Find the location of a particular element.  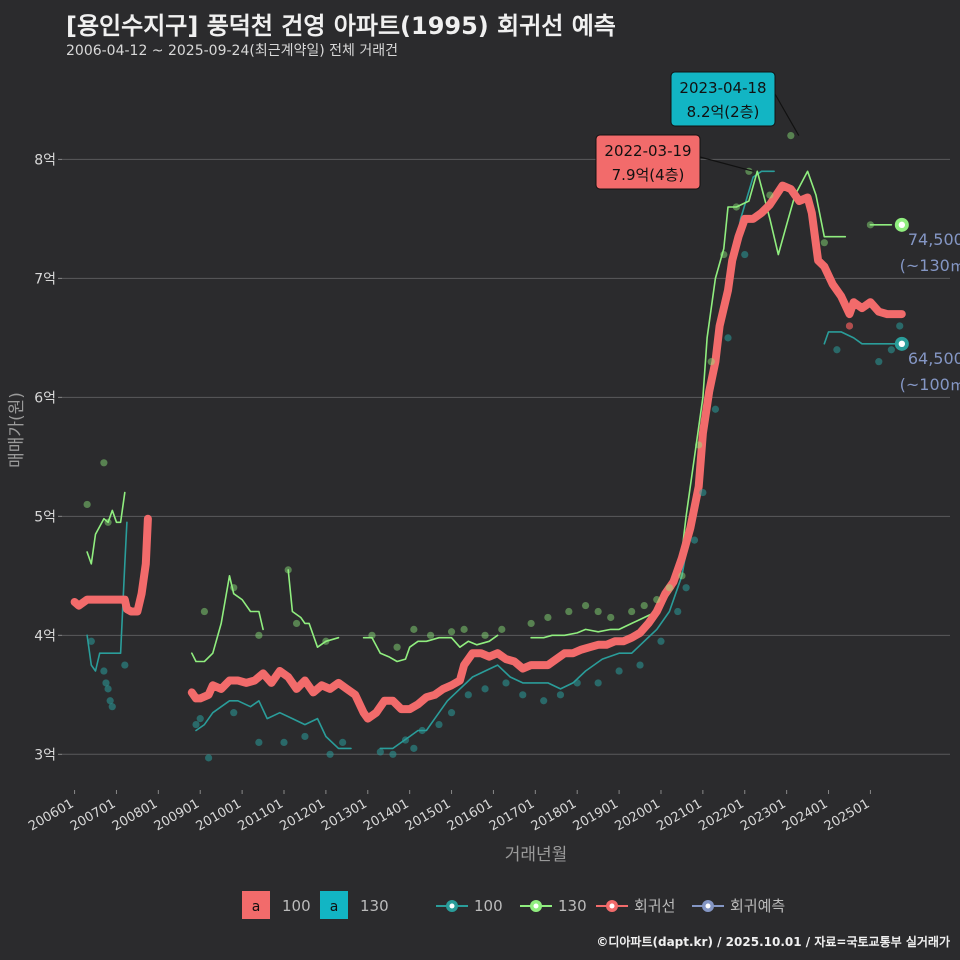

legend-fill-key-100: a is located at coordinates (256, 907).